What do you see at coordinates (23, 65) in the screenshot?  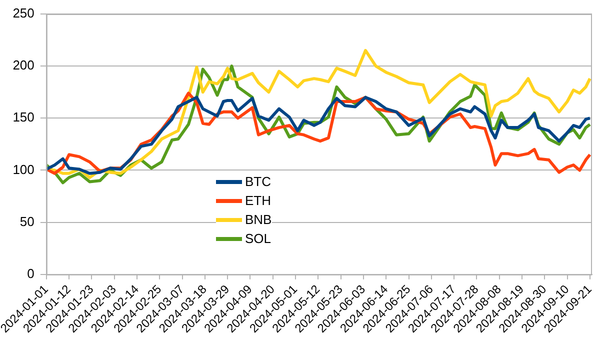 I see `y-tick-label: 200` at bounding box center [23, 65].